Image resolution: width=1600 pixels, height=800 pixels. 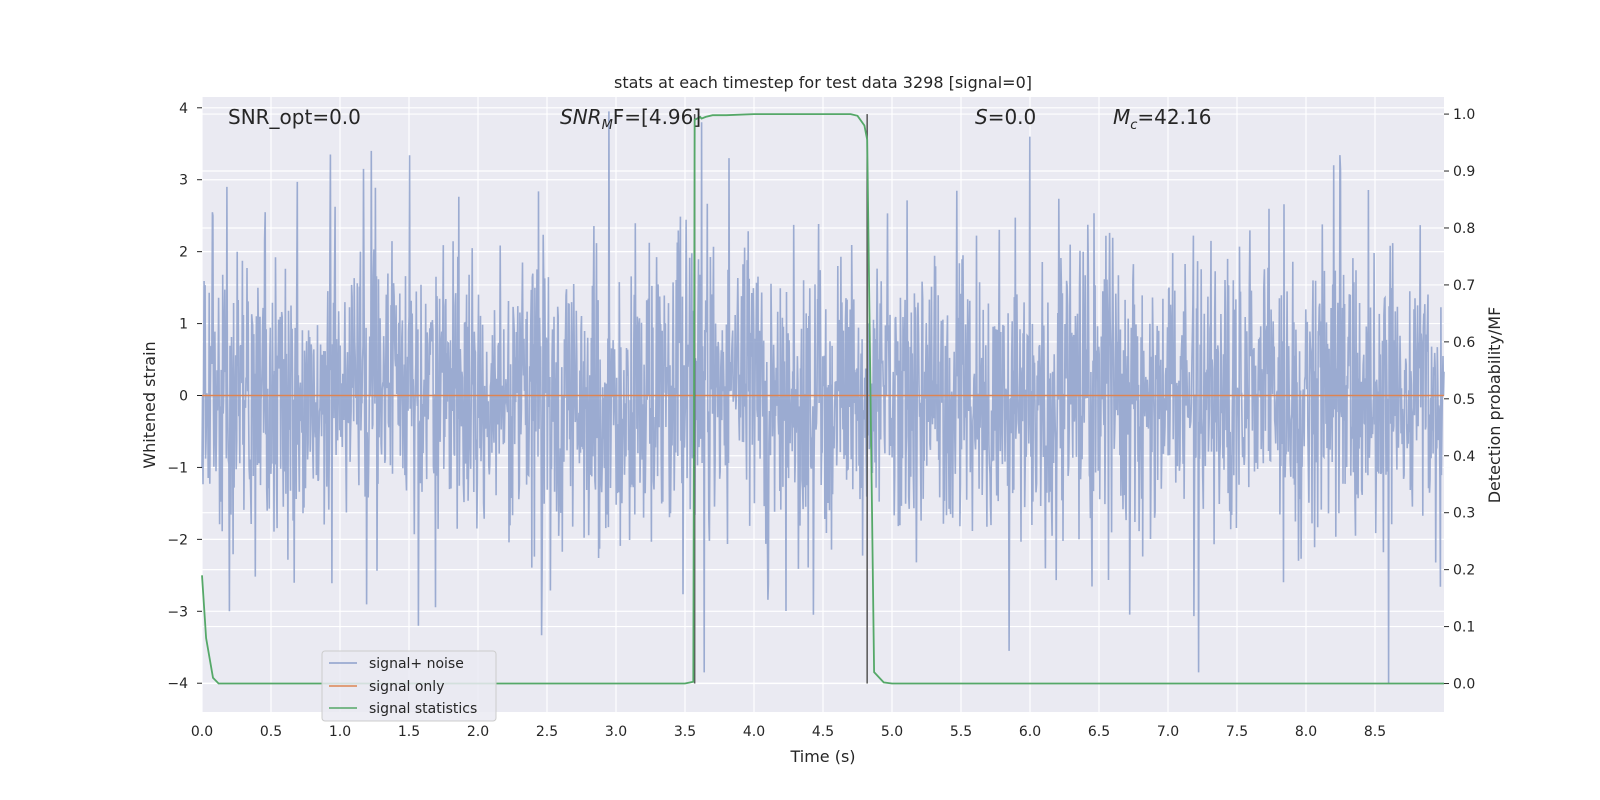 I want to click on x-tick-label: 6.5, so click(x=1099, y=732).